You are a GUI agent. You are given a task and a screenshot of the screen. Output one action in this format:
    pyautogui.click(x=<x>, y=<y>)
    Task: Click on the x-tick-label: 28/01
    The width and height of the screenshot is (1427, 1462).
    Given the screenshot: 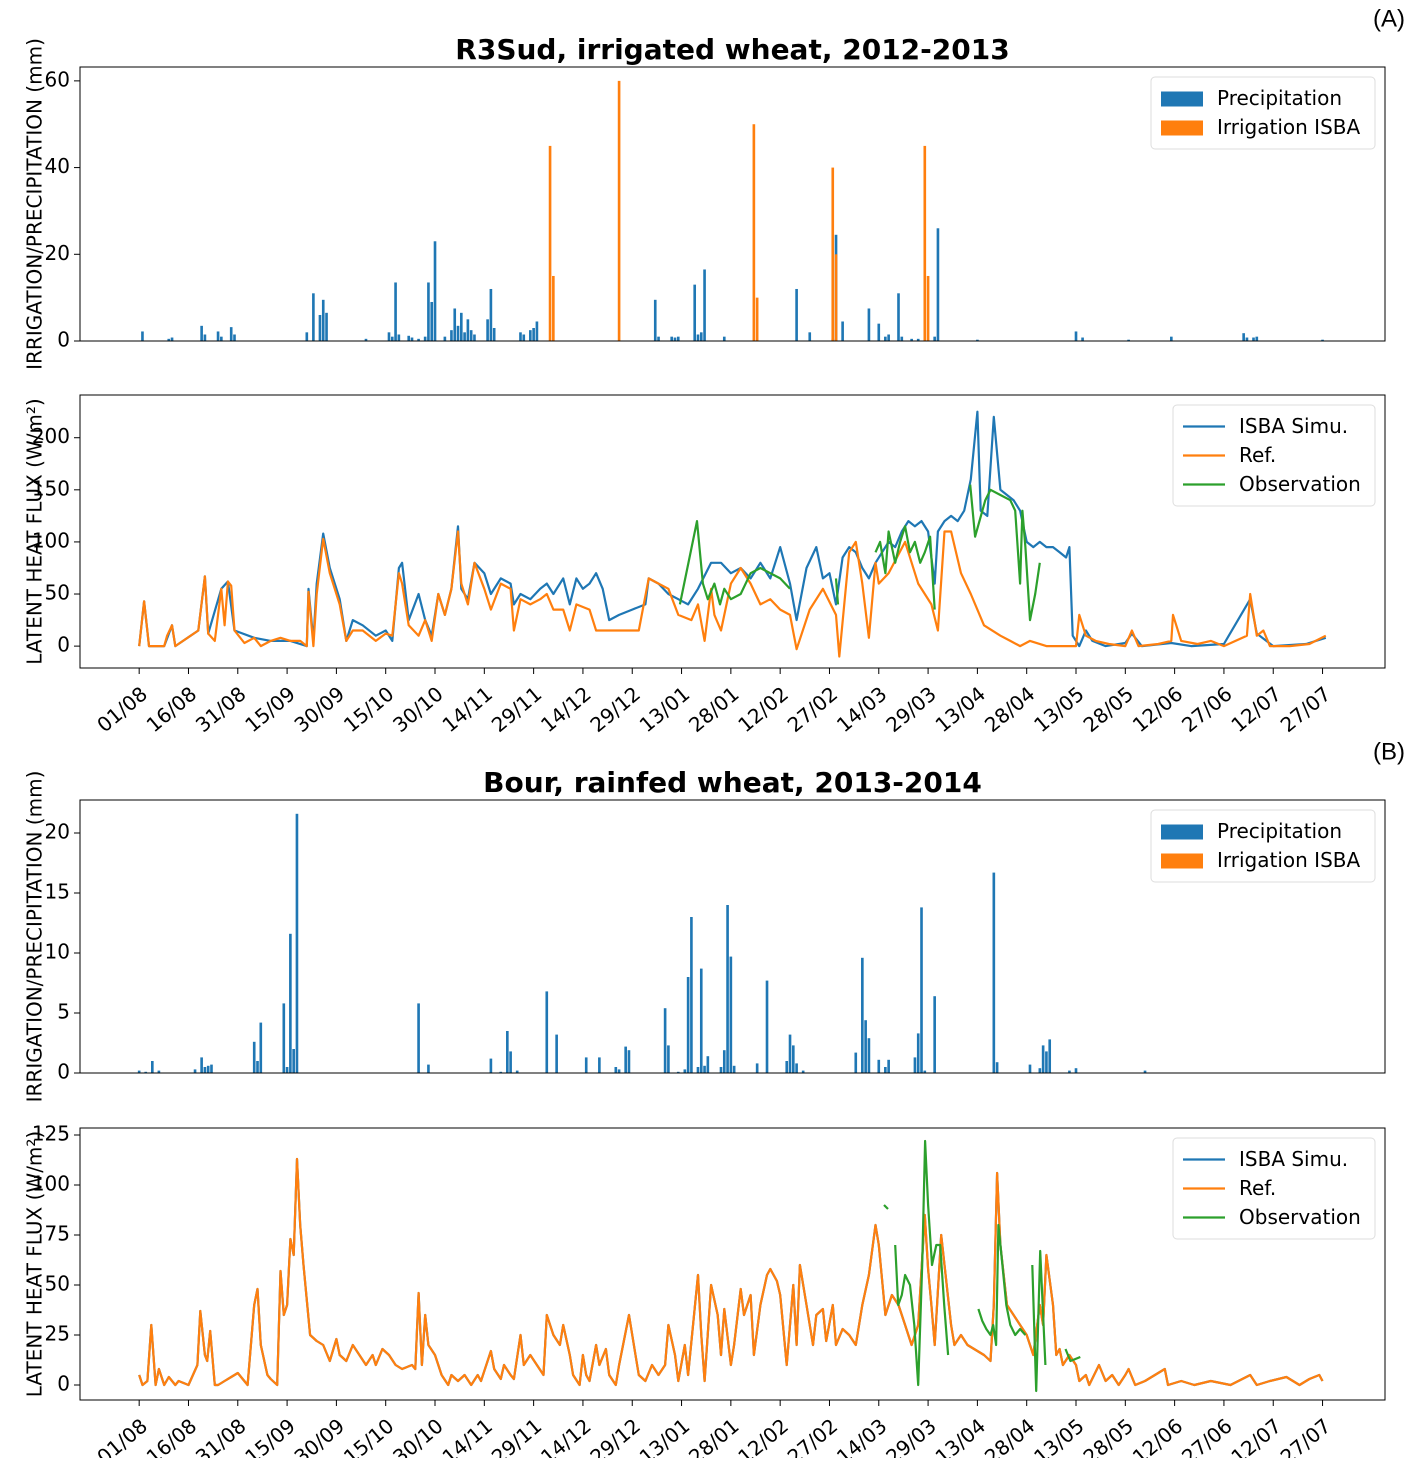 What is the action you would take?
    pyautogui.click(x=714, y=709)
    